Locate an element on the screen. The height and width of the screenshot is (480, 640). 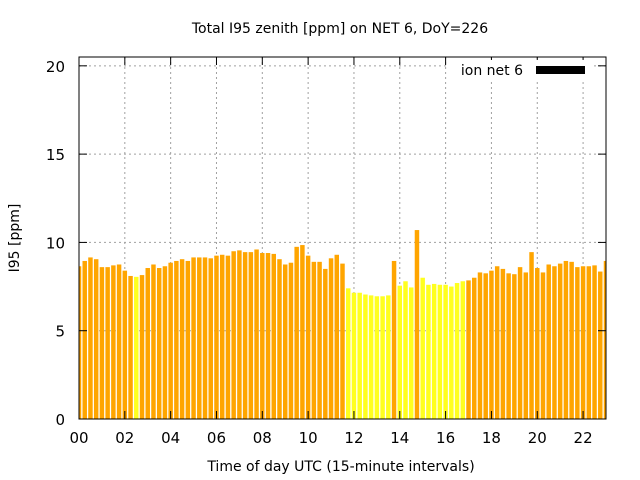
y-axis-label: I95 [ppm] is located at coordinates (15, 238).